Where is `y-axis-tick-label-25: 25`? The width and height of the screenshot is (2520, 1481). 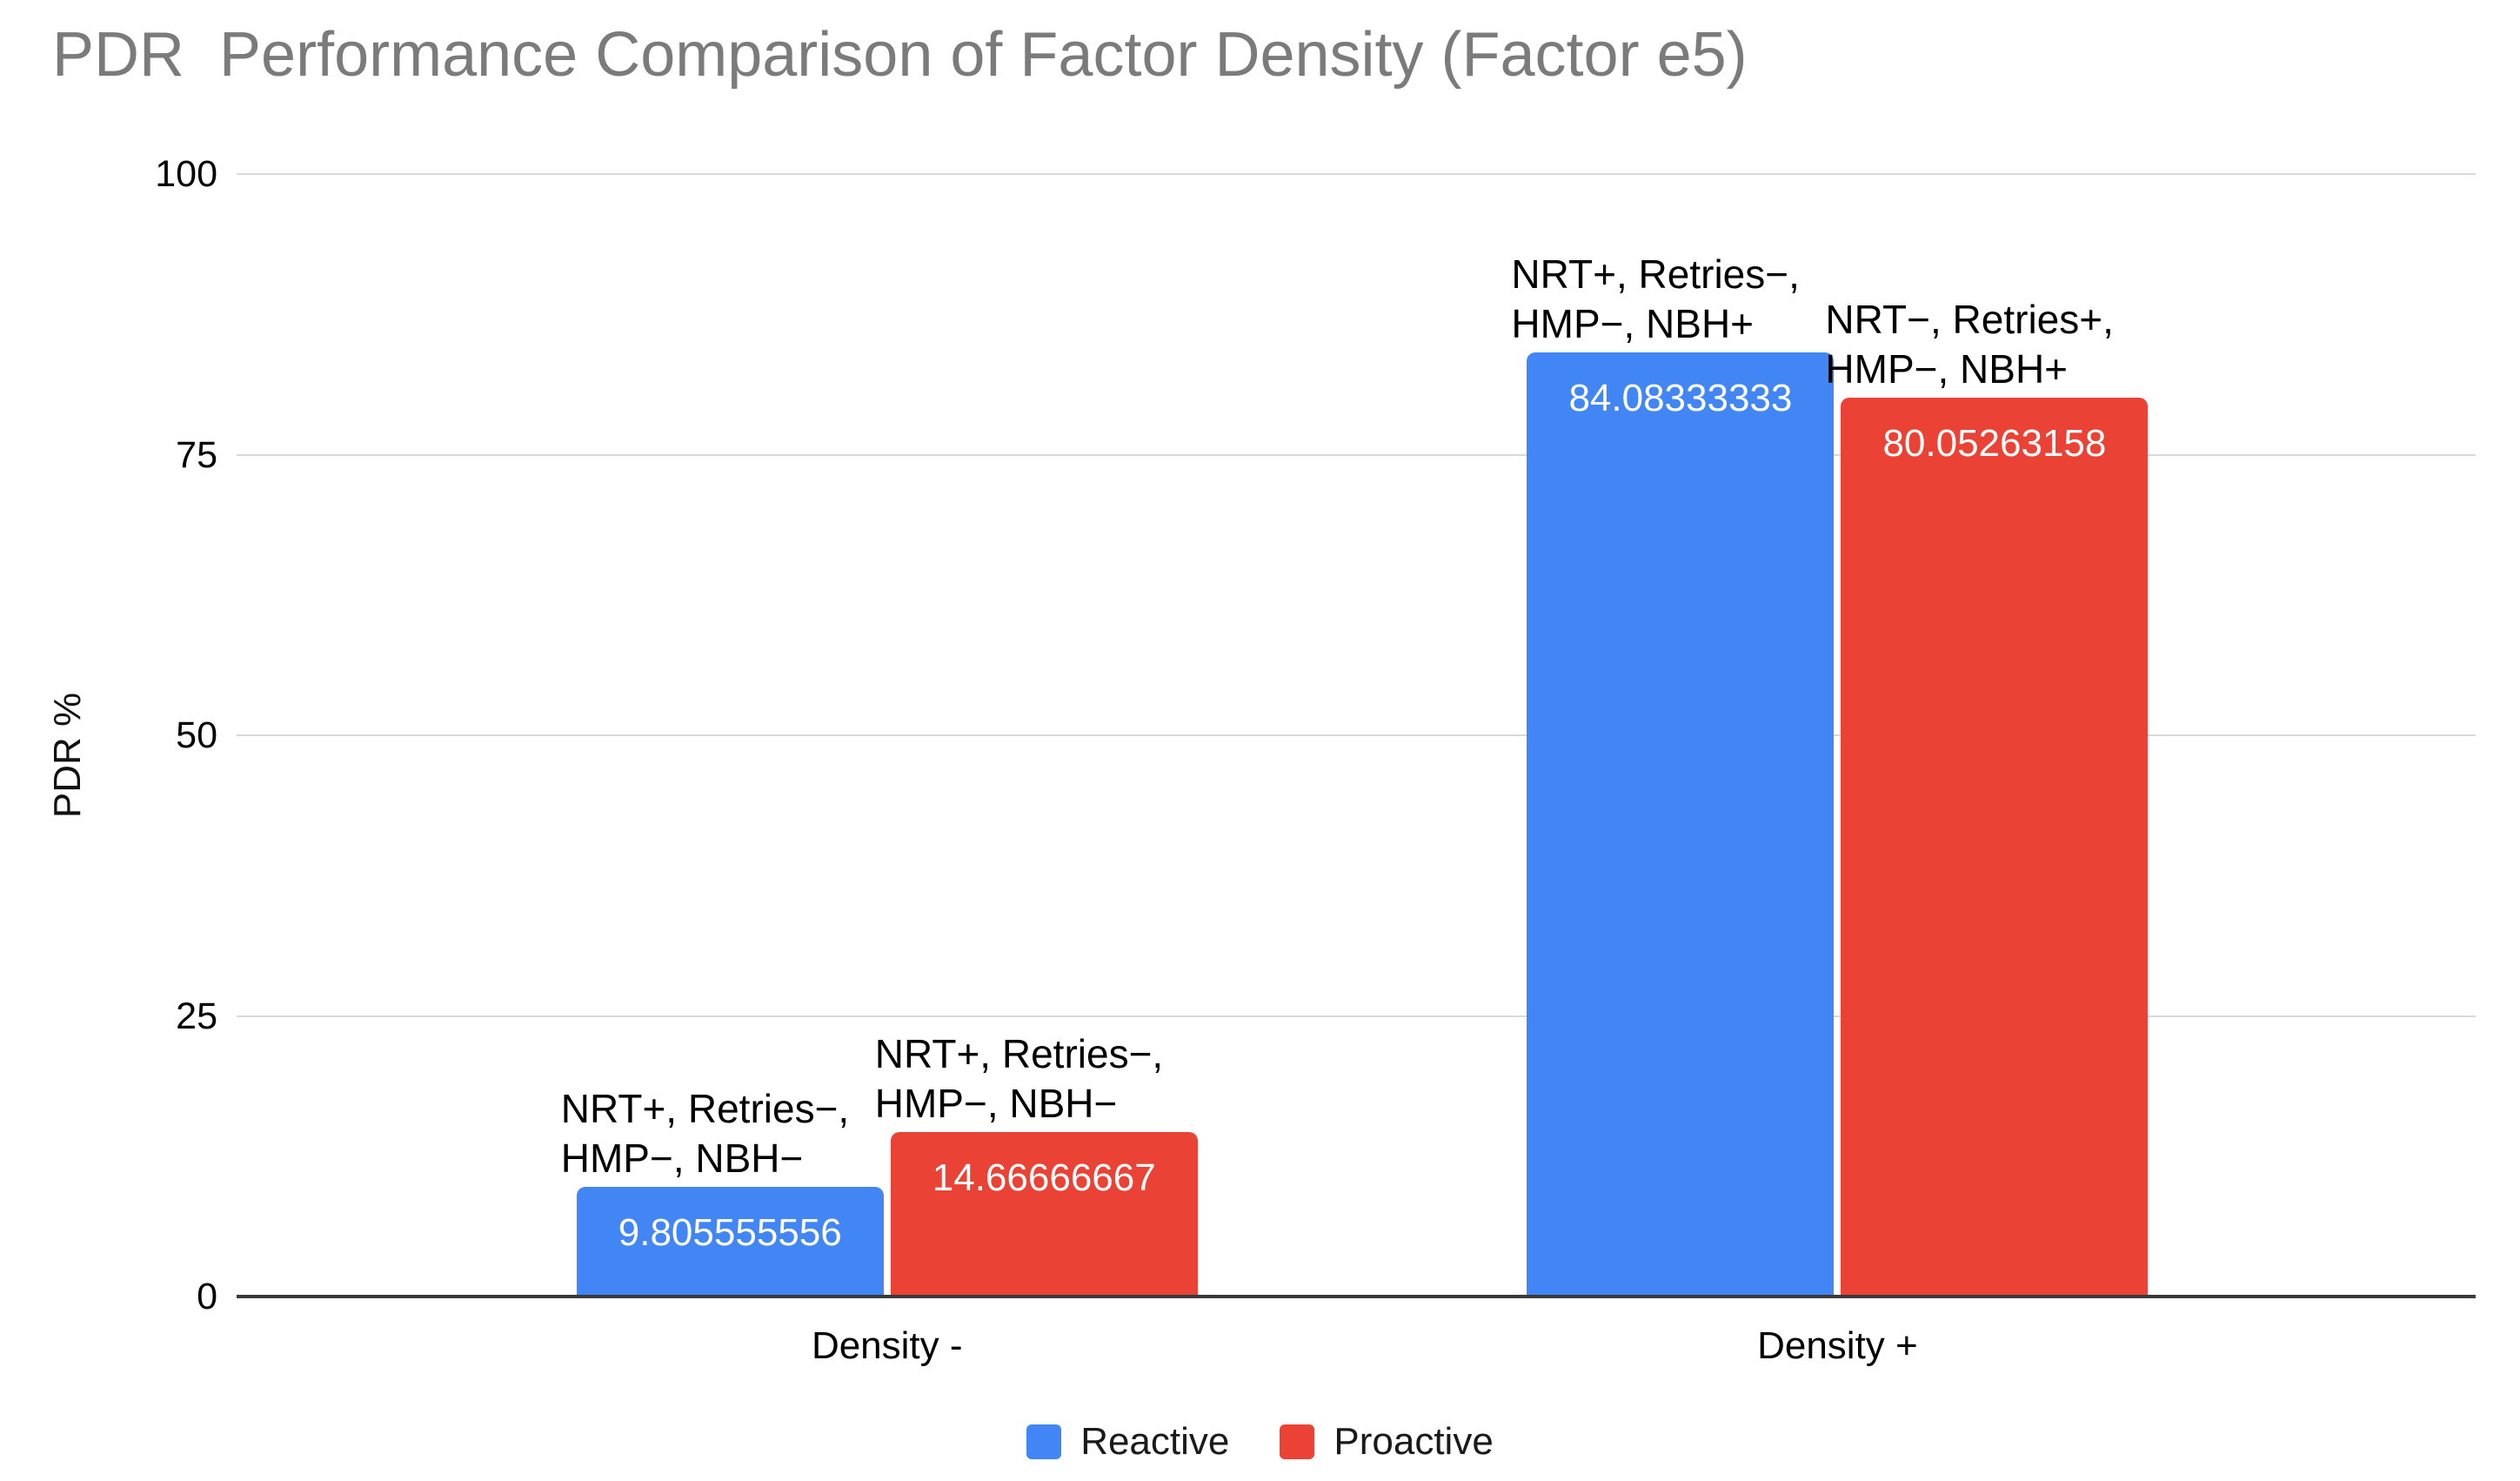 y-axis-tick-label-25: 25 is located at coordinates (196, 1016).